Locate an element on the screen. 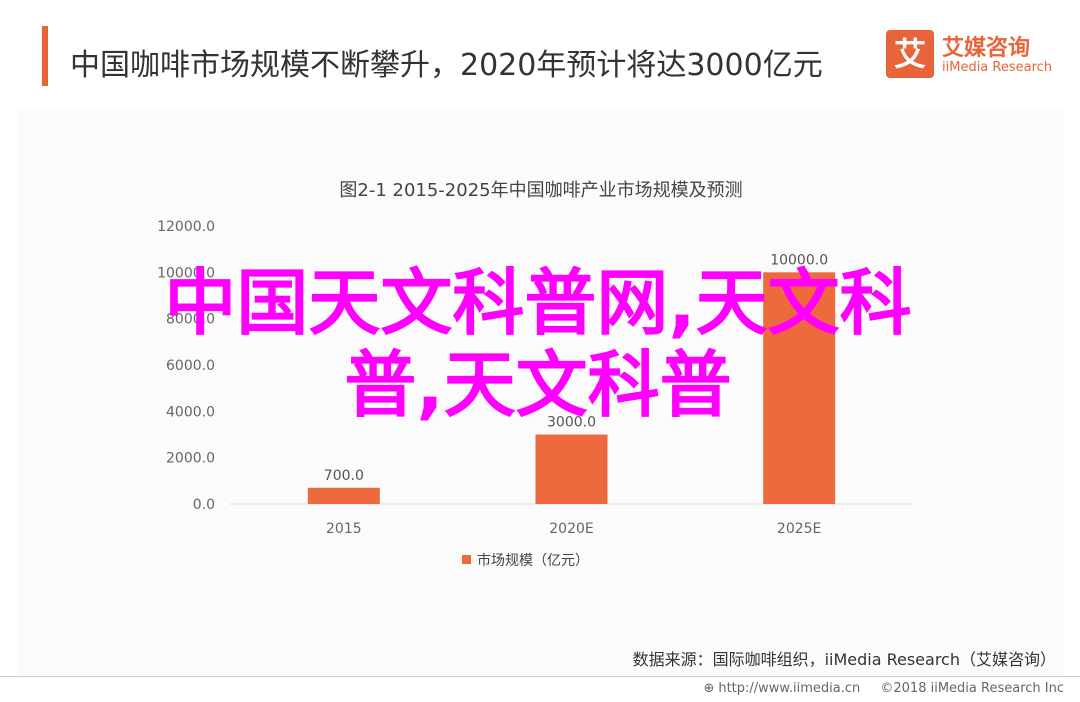 The image size is (1080, 702). watermark-line-2: 普,天文科普 is located at coordinates (538, 385).